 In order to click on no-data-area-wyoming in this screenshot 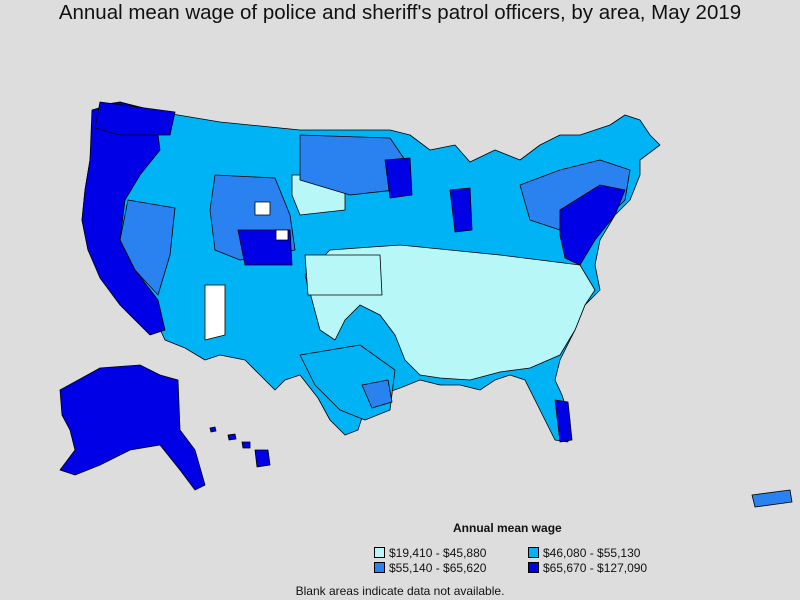, I will do `click(262, 208)`.